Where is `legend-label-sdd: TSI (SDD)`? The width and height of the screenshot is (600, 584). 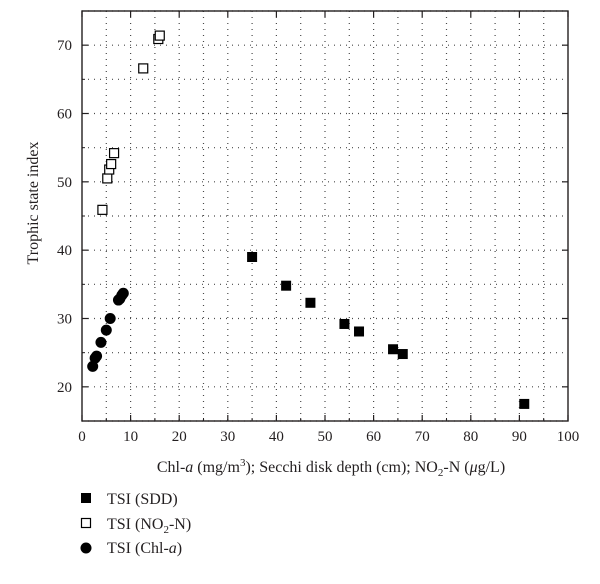
legend-label-sdd: TSI (SDD) is located at coordinates (142, 499).